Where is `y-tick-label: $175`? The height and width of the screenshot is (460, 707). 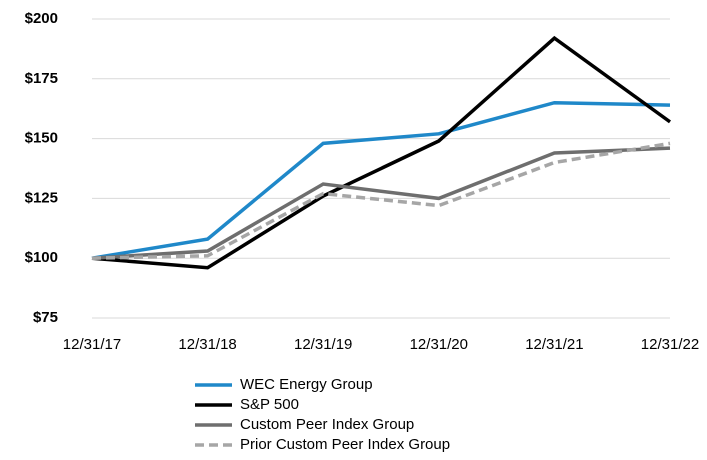
y-tick-label: $175 is located at coordinates (41, 78).